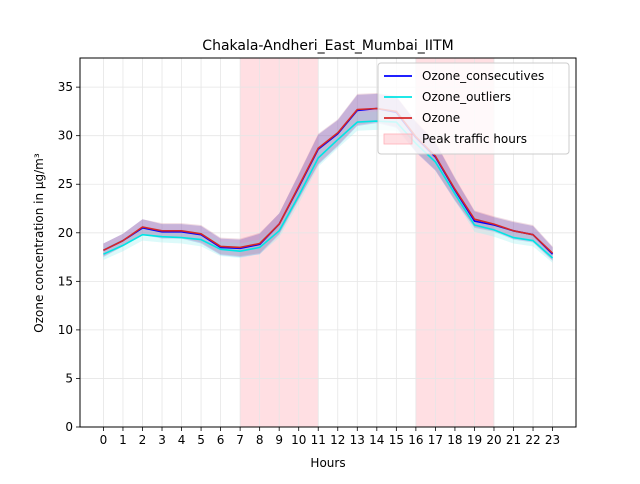 The image size is (640, 484). Describe the element at coordinates (182, 440) in the screenshot. I see `x-tick-label: 4` at that location.